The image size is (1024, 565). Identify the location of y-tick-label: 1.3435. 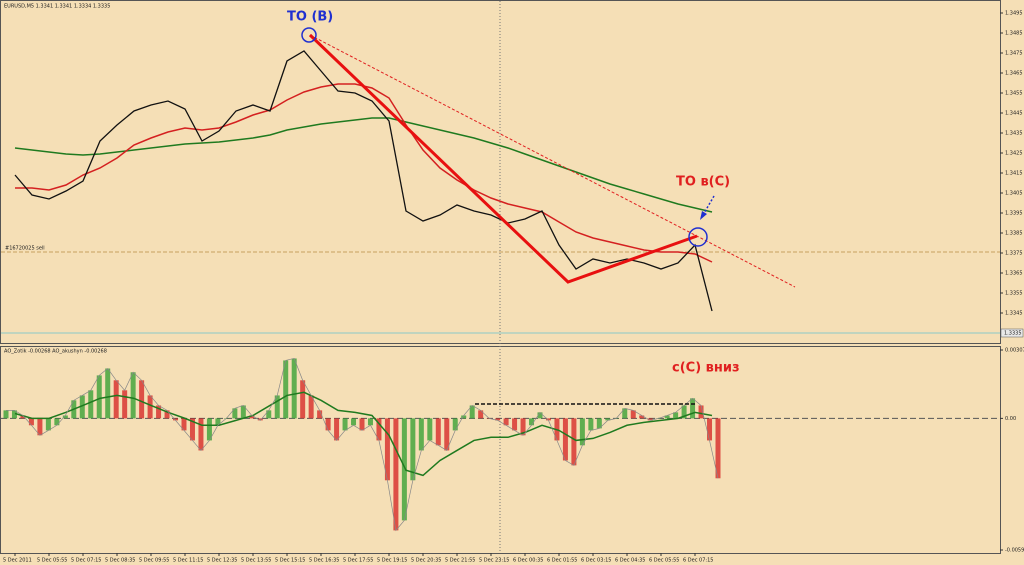
(1014, 134).